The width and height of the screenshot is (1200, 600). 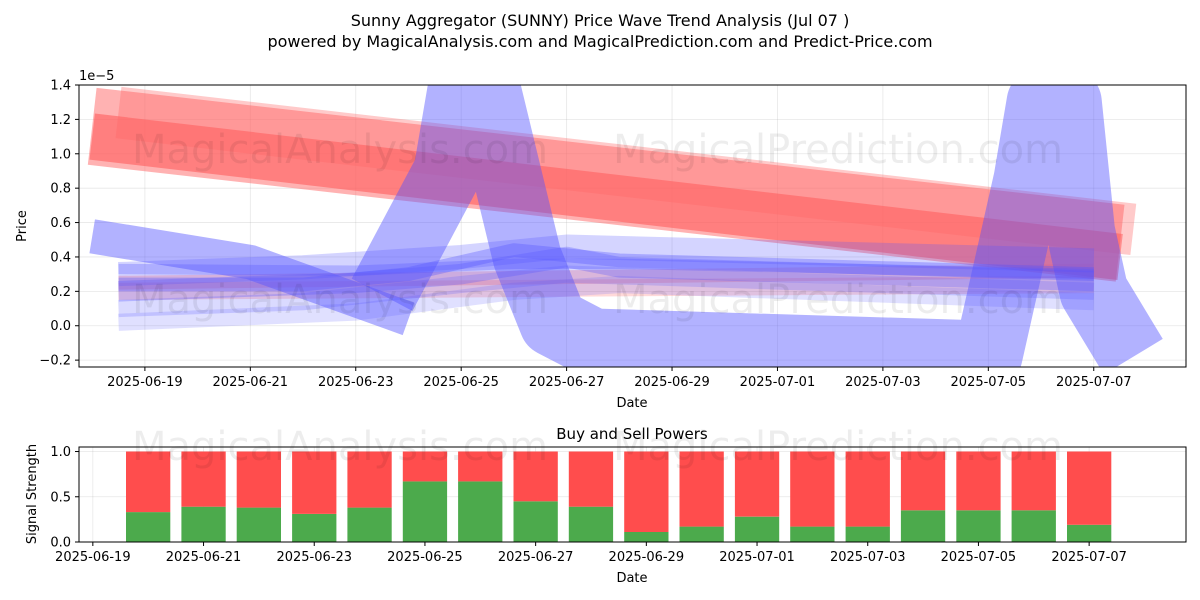 What do you see at coordinates (757, 557) in the screenshot?
I see `signal-x-tick-label: 2025-07-01` at bounding box center [757, 557].